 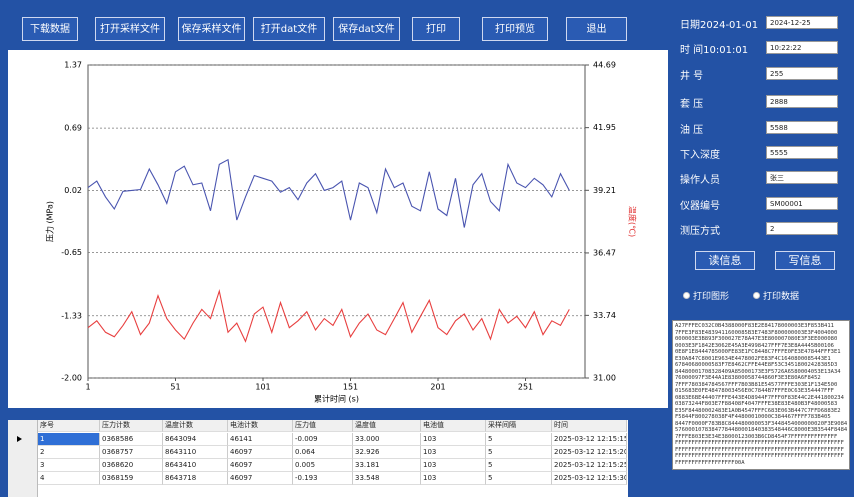 What do you see at coordinates (131, 465) in the screenshot?
I see `table-cell: 0368620` at bounding box center [131, 465].